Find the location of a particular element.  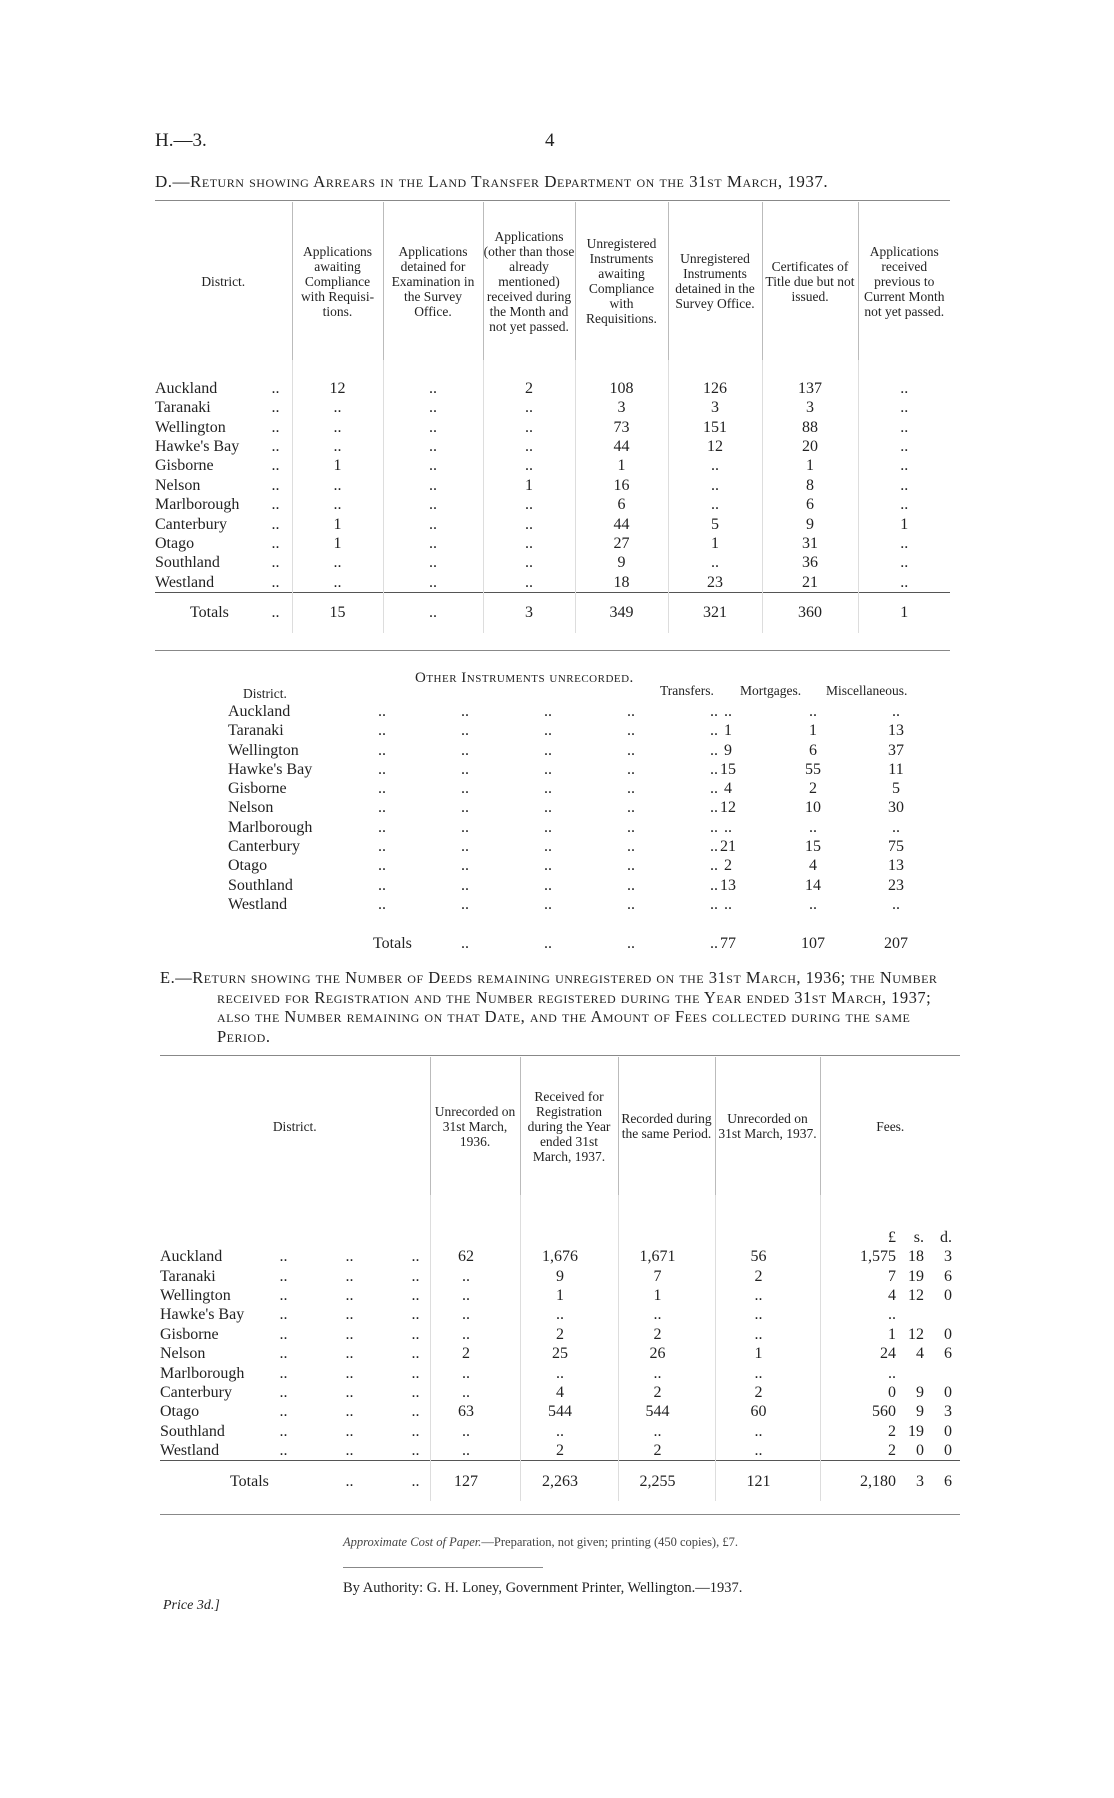

value-cell: 9 is located at coordinates (621, 563).